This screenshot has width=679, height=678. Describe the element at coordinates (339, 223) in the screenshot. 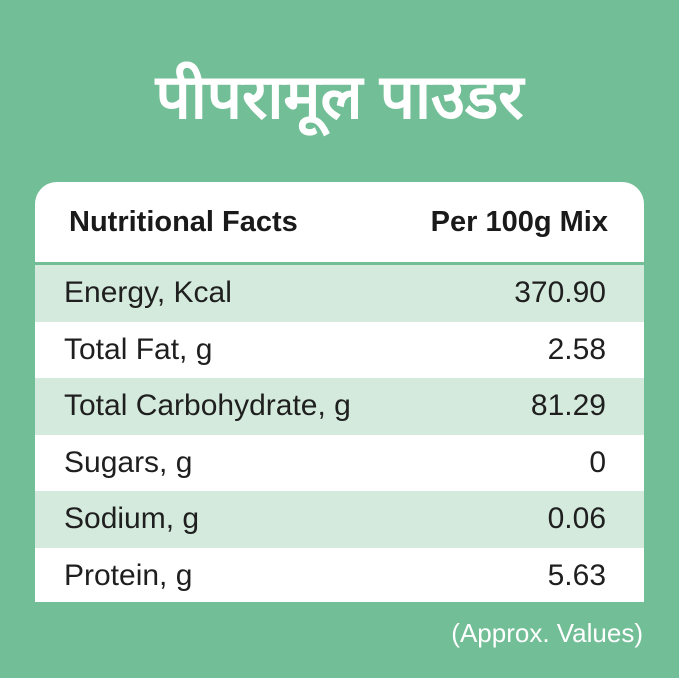

I see `table-header: Nutritional Facts Per 100g Mix` at that location.